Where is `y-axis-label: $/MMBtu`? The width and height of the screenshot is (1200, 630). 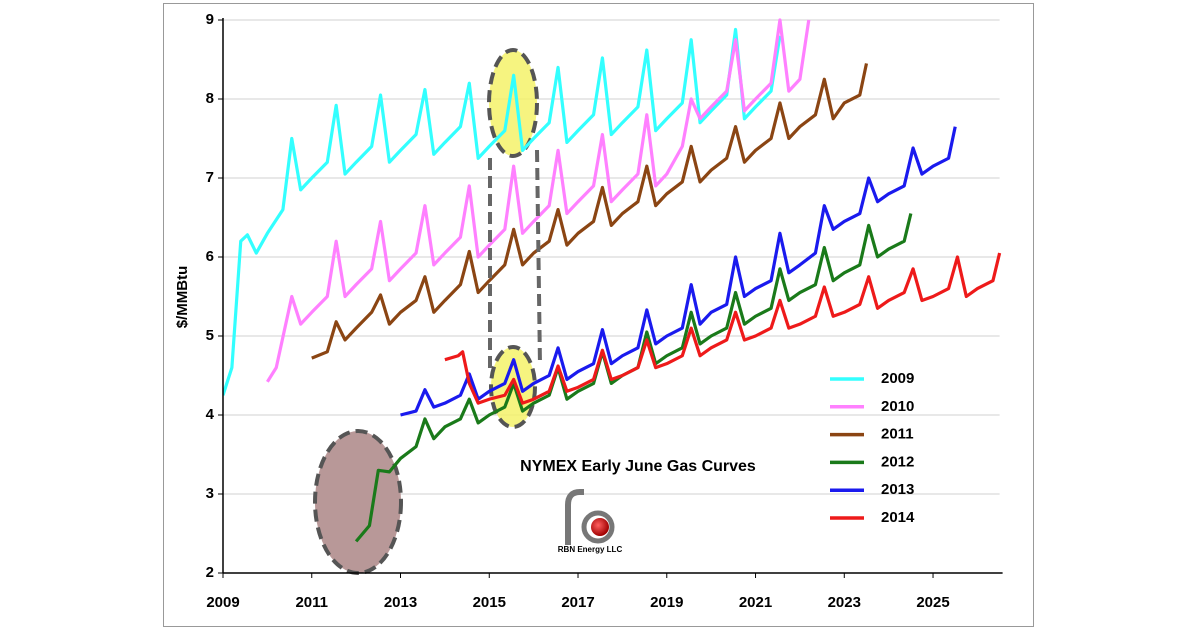 y-axis-label: $/MMBtu is located at coordinates (182, 297).